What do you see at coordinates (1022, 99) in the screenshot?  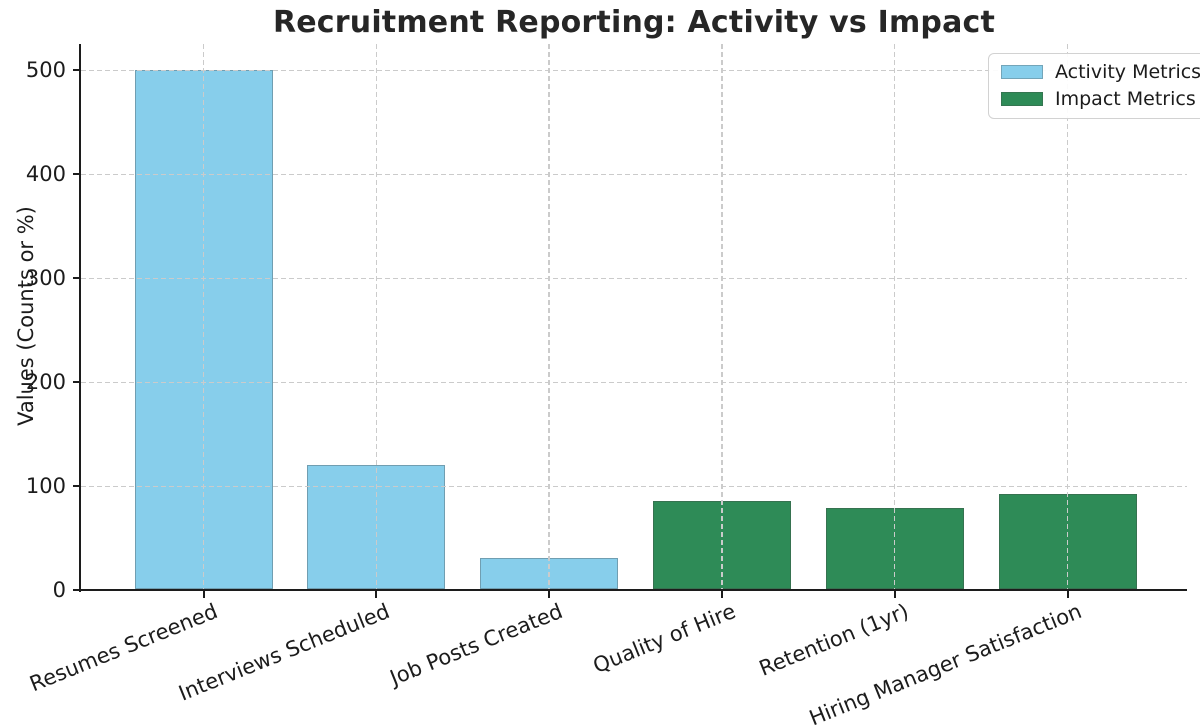 I see `legend-swatch-impact` at bounding box center [1022, 99].